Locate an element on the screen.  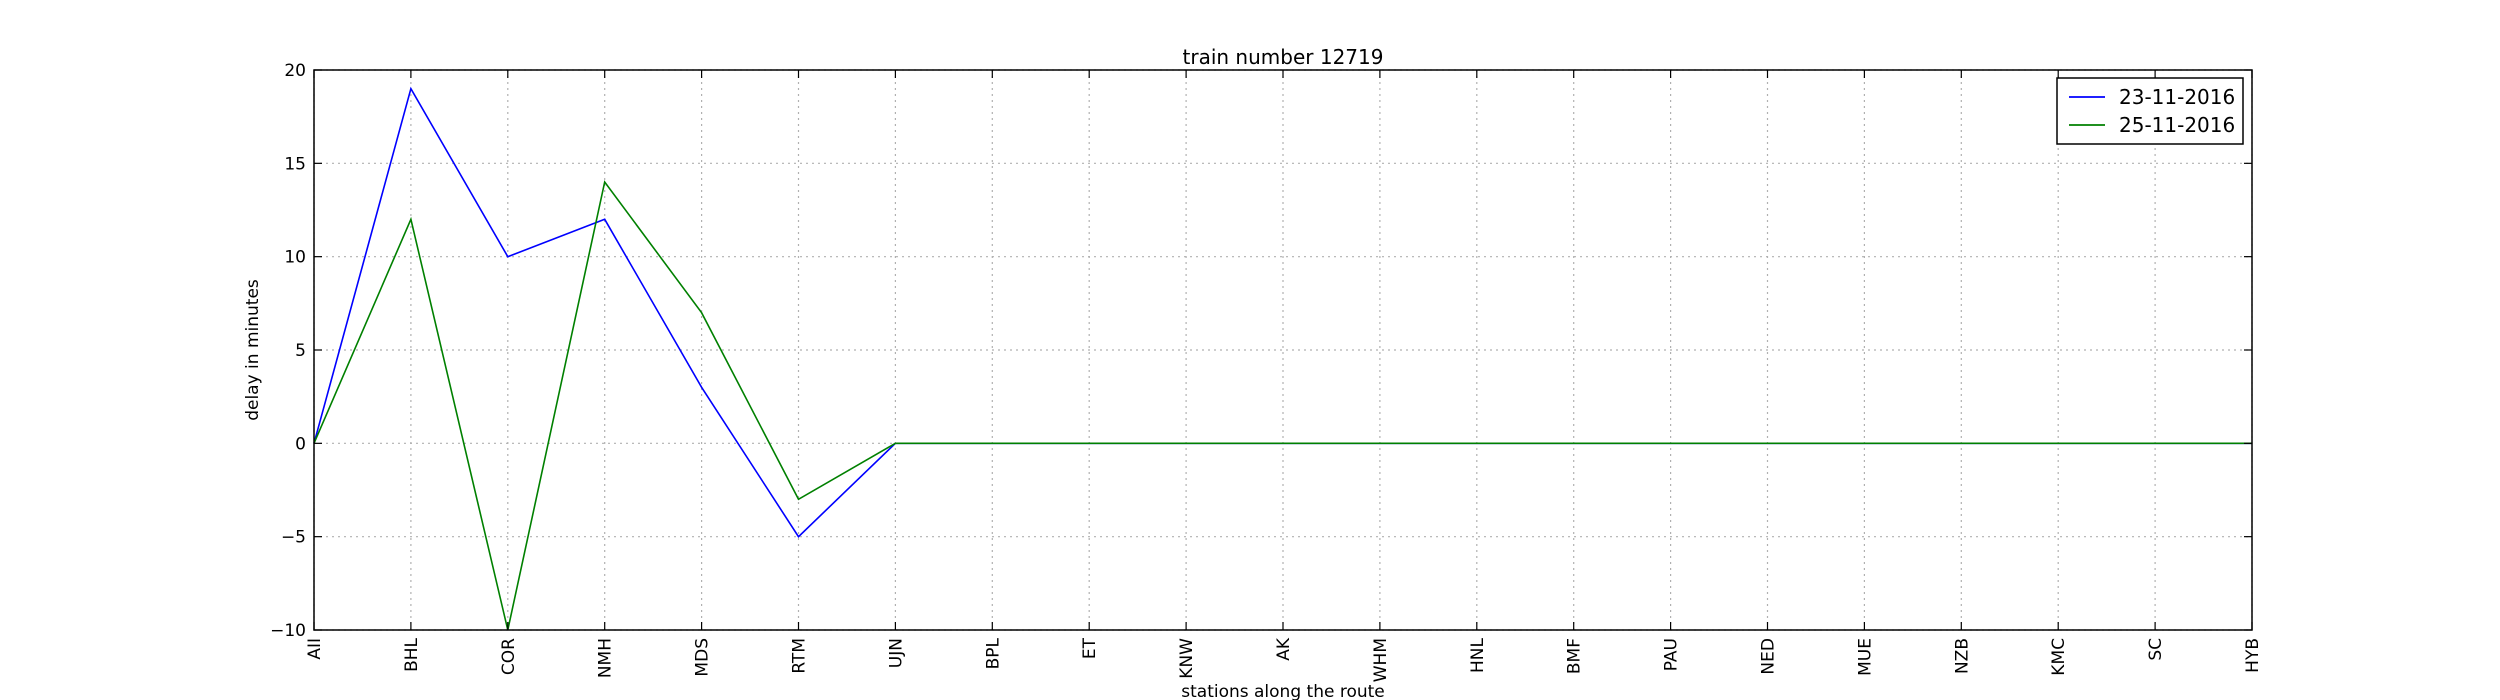
y-tick-label: 5 is located at coordinates (300, 351).